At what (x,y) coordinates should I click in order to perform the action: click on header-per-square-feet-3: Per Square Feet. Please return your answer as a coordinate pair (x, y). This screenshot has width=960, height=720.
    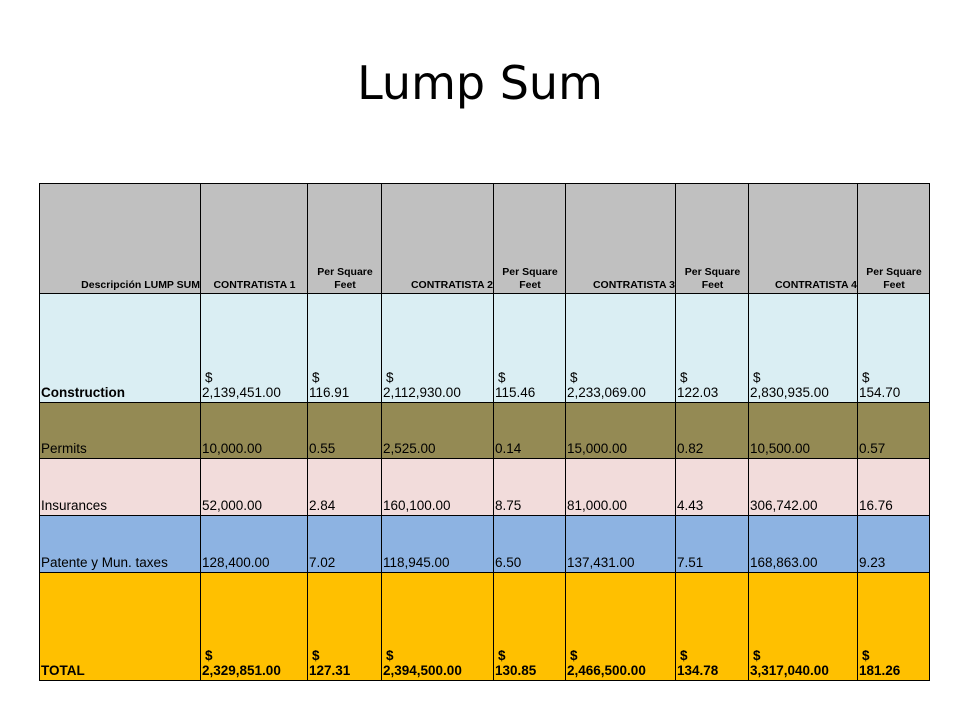
    Looking at the image, I should click on (712, 238).